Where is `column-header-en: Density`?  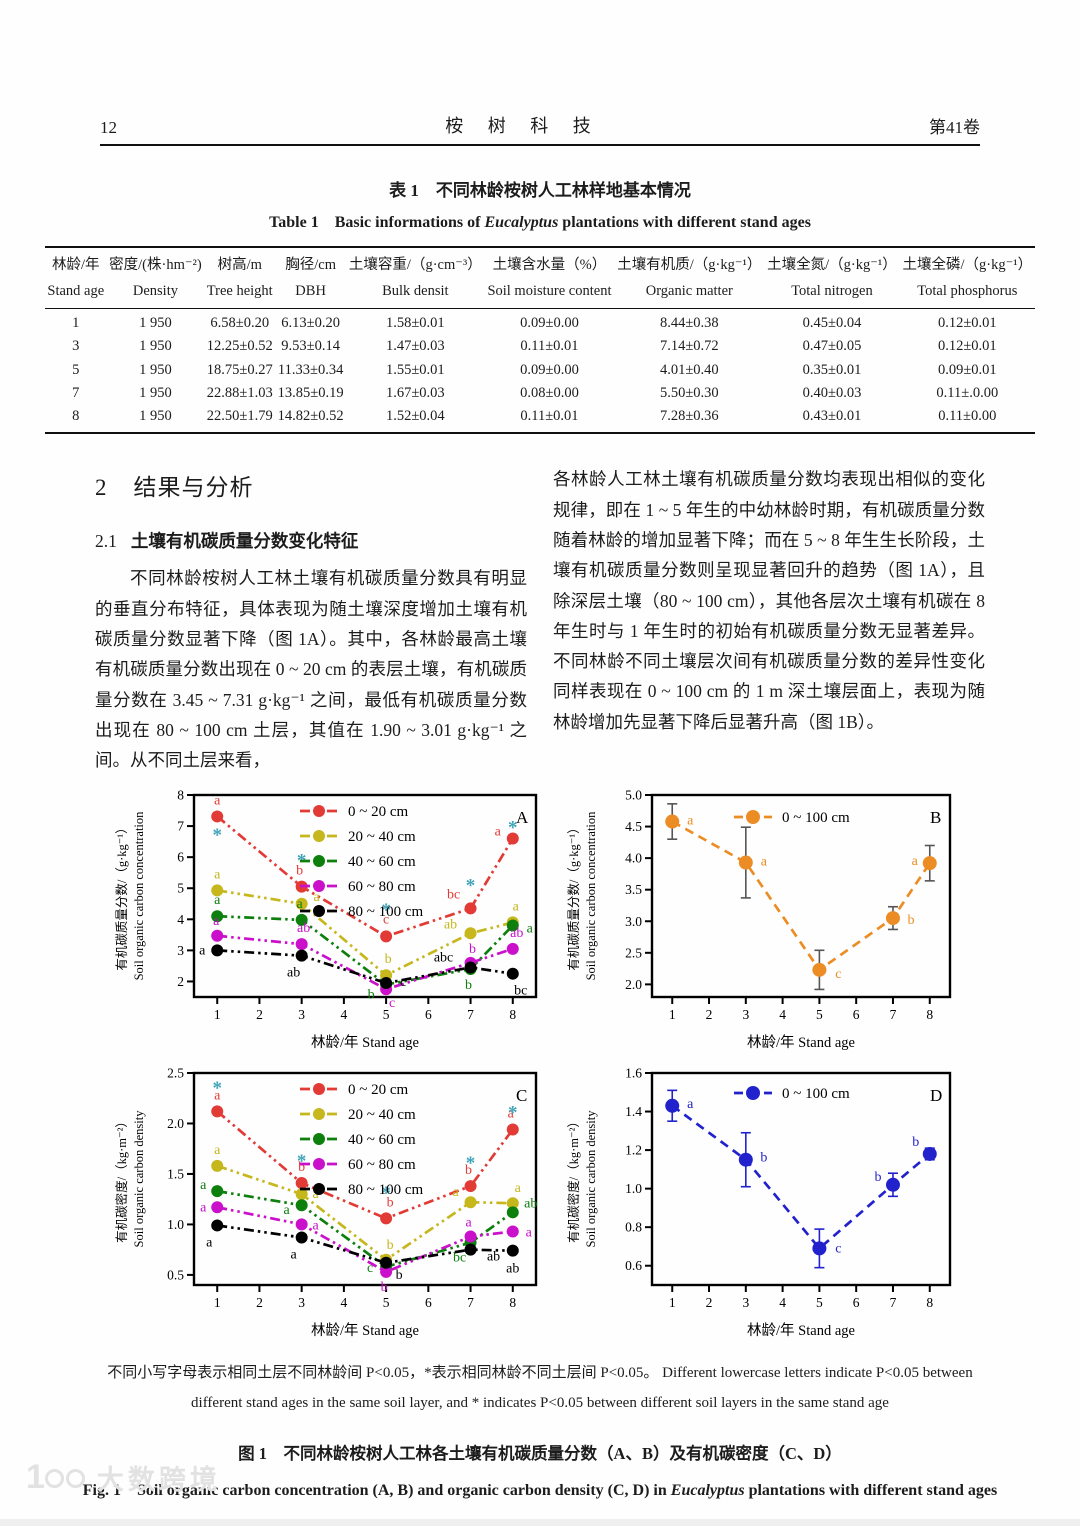 column-header-en: Density is located at coordinates (155, 293).